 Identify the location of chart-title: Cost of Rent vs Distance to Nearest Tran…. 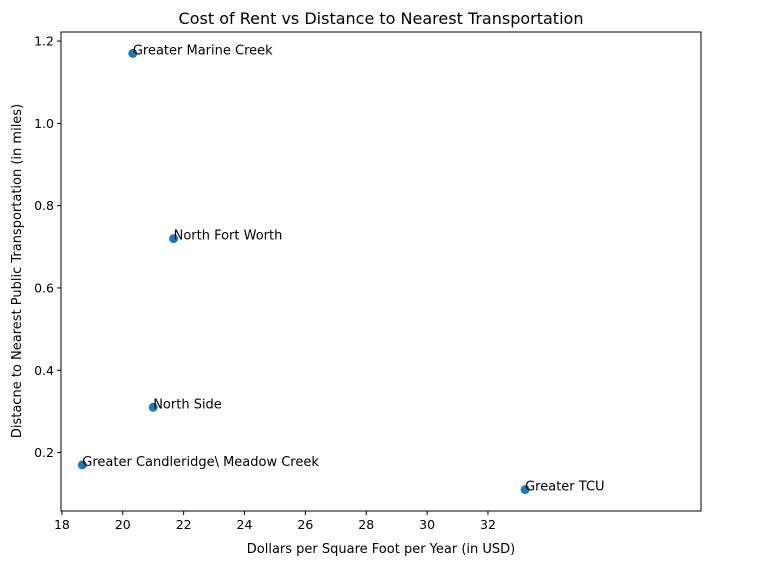
(381, 18).